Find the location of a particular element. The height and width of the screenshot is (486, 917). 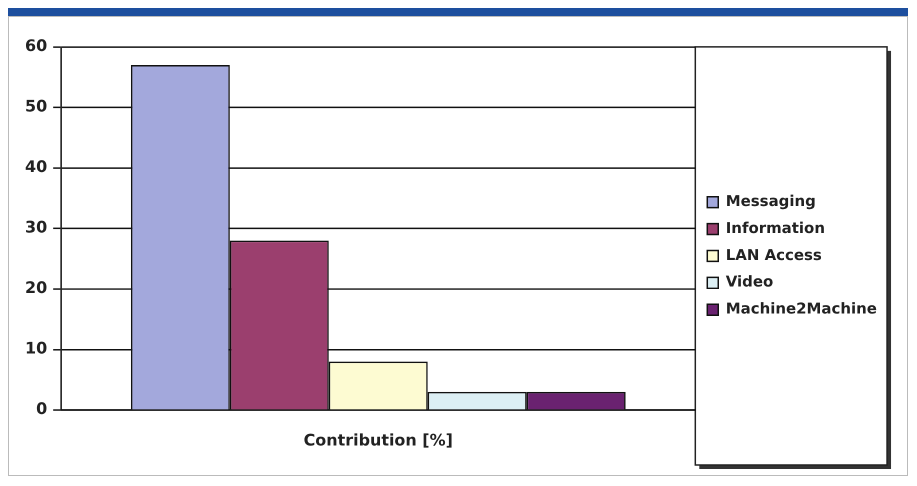

y-tick-label: 40 is located at coordinates (36, 166).